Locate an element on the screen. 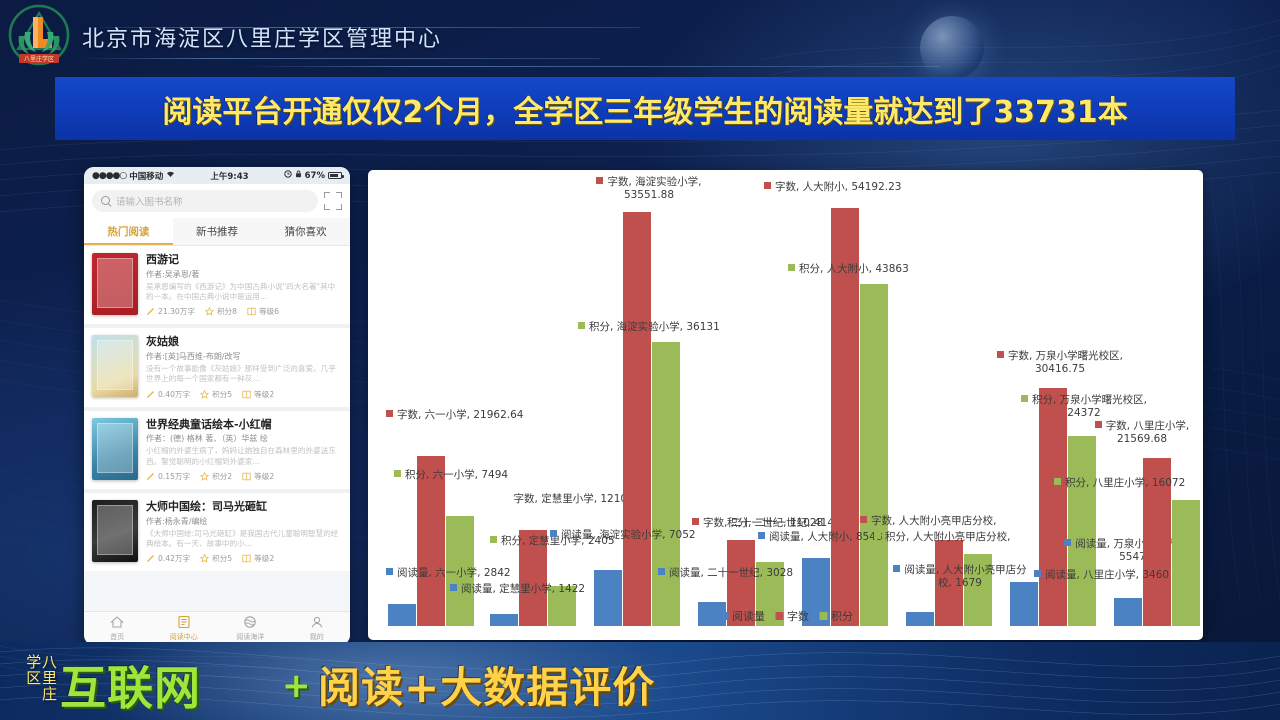 The image size is (1280, 720). book-points: 积分8 is located at coordinates (220, 311).